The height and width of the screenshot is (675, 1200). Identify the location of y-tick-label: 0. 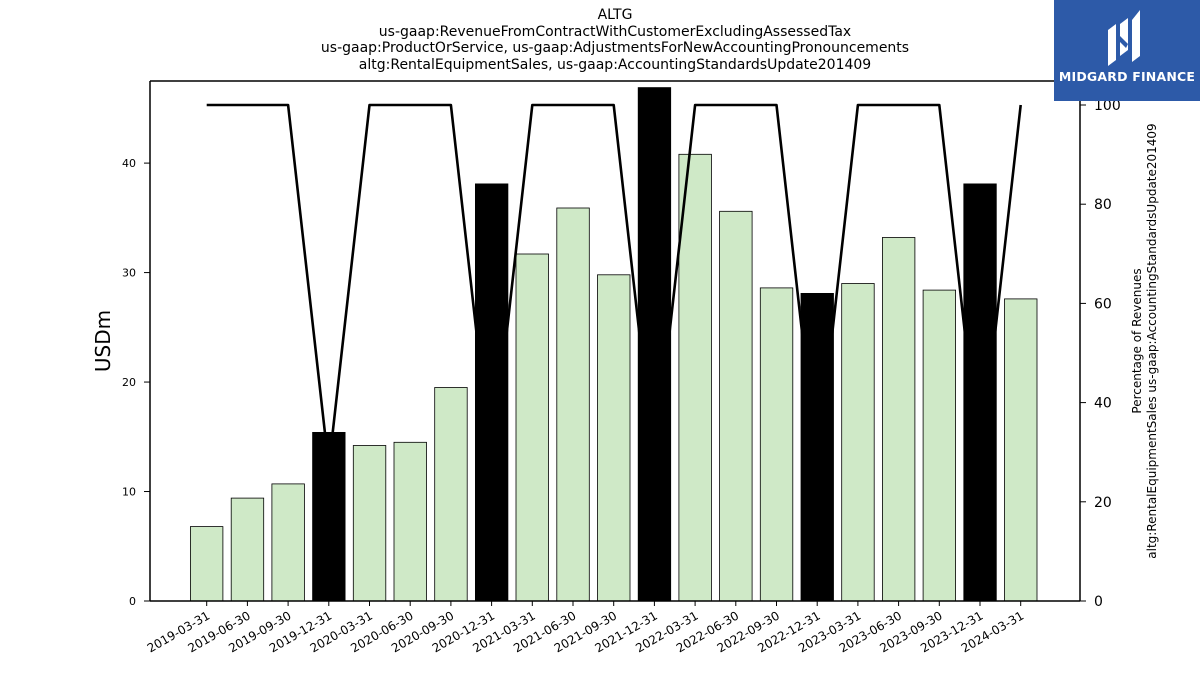
(132, 601).